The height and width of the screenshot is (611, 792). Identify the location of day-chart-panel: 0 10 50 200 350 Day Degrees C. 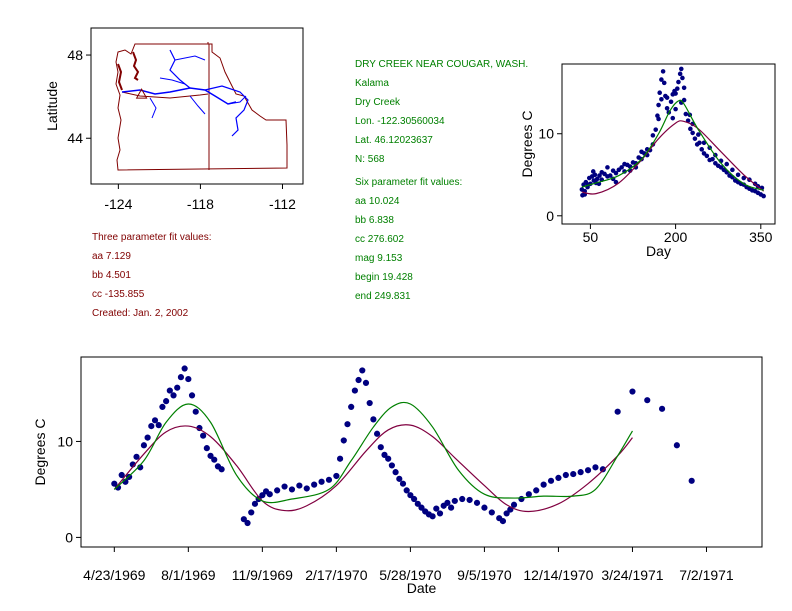
(647, 161).